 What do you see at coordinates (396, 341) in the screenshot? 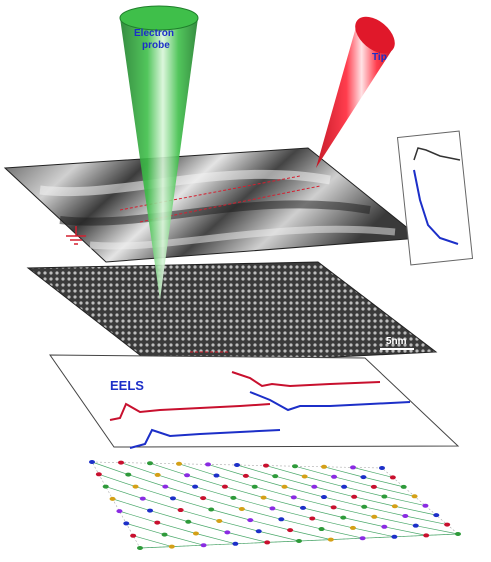
I see `scale-bar-label: 5nm` at bounding box center [396, 341].